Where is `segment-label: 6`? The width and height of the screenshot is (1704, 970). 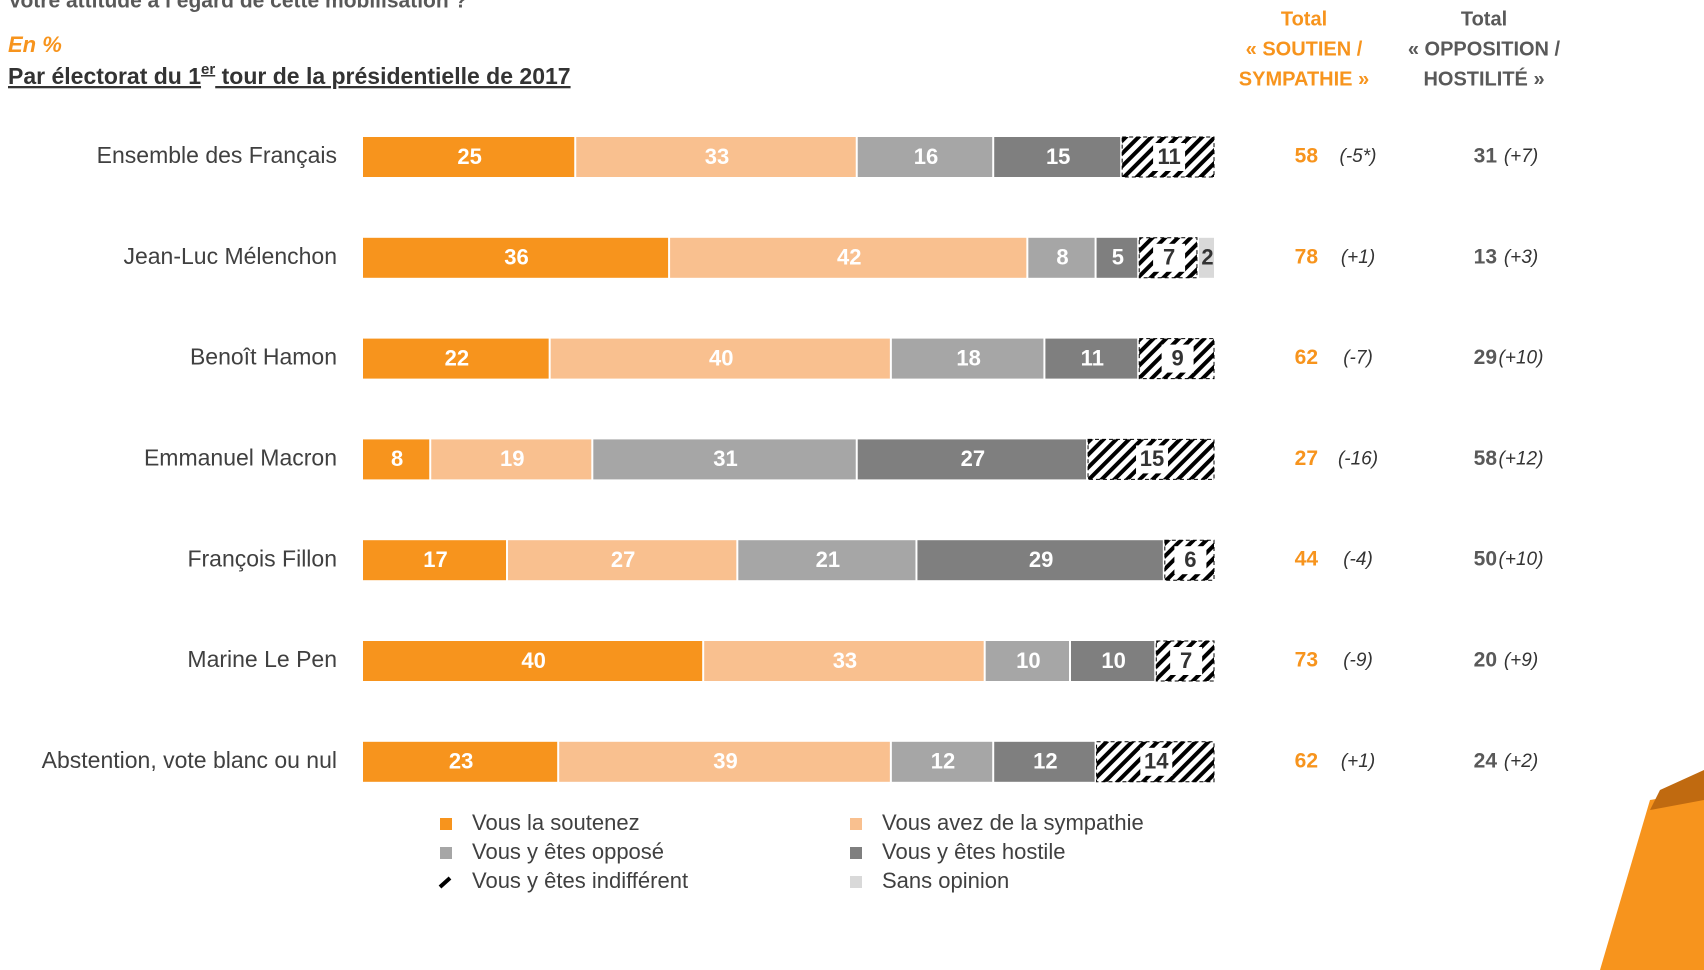 segment-label: 6 is located at coordinates (1190, 559).